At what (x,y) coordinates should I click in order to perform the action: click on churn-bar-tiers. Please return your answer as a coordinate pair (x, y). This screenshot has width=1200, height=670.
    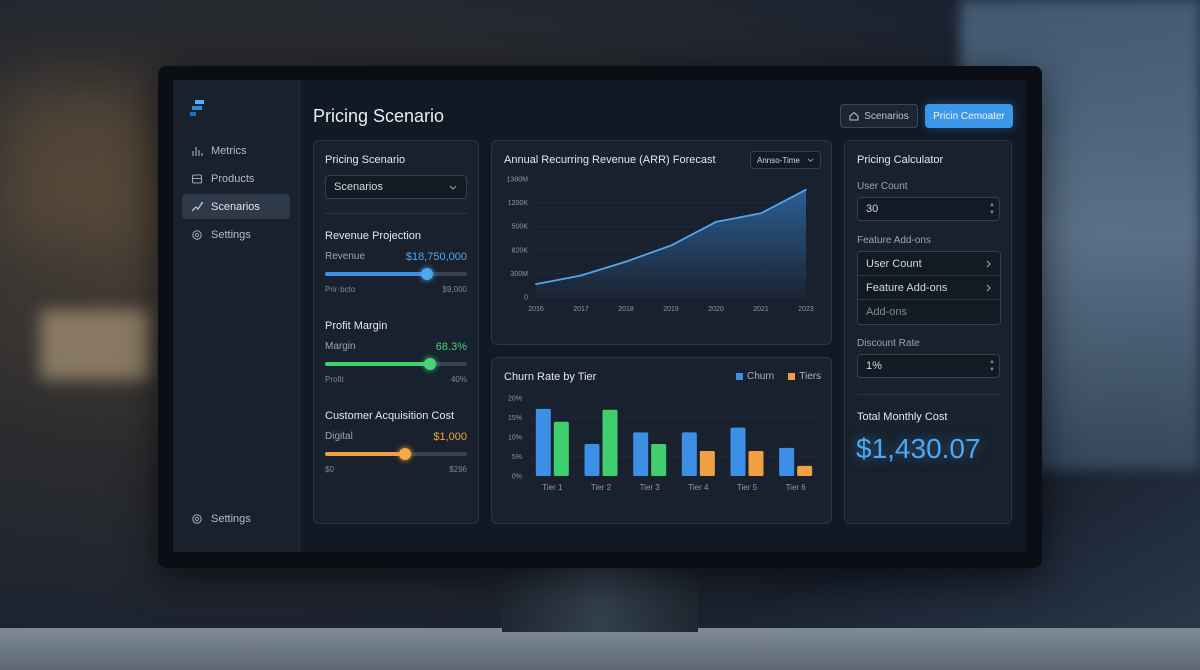
    Looking at the image, I should click on (805, 470).